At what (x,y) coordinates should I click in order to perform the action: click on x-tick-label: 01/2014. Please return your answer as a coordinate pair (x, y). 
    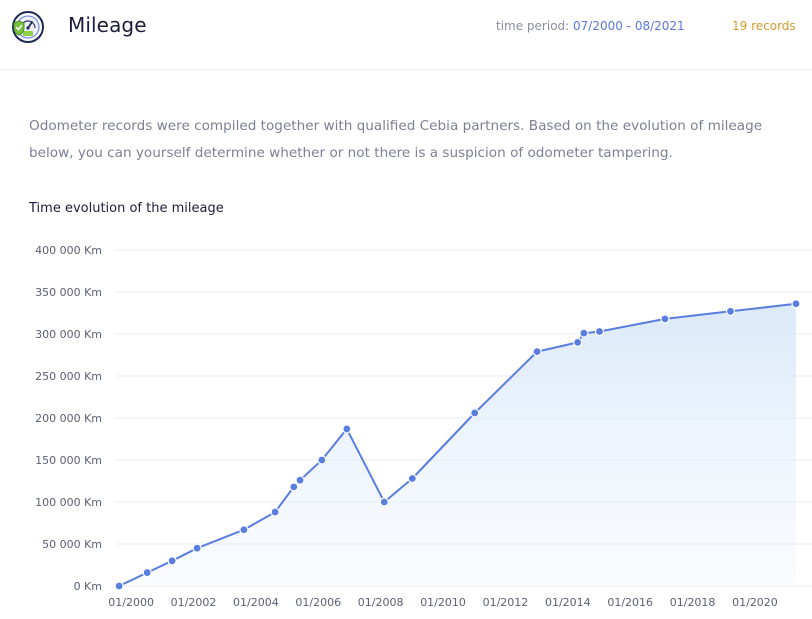
    Looking at the image, I should click on (568, 602).